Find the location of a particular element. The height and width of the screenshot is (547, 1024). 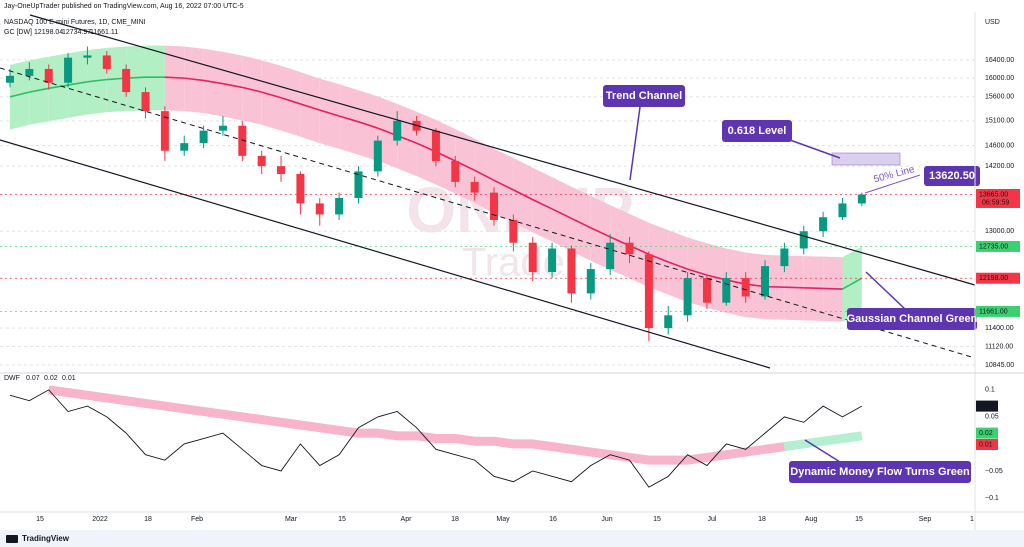

x-tick-label: 2022 is located at coordinates (100, 519).